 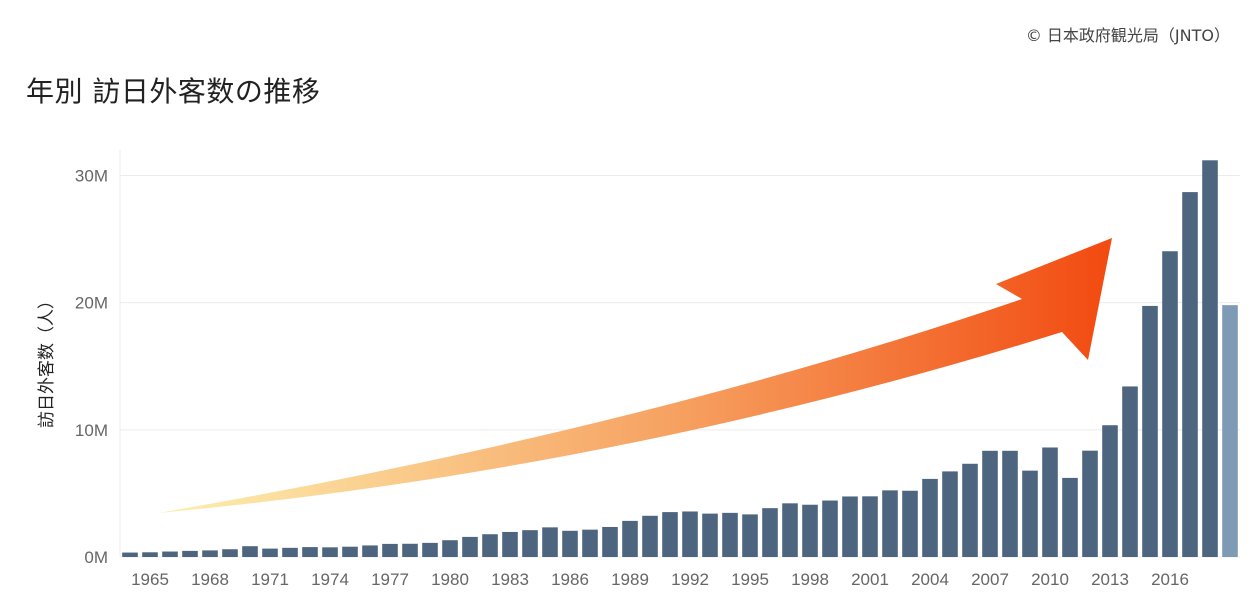 I want to click on bar-2004, so click(x=930, y=517).